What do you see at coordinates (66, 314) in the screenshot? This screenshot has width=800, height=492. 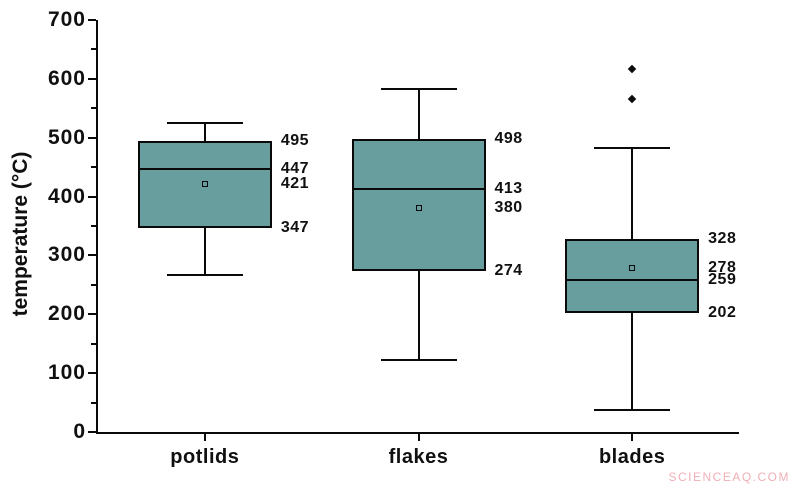 I see `y-tick-label: 200` at bounding box center [66, 314].